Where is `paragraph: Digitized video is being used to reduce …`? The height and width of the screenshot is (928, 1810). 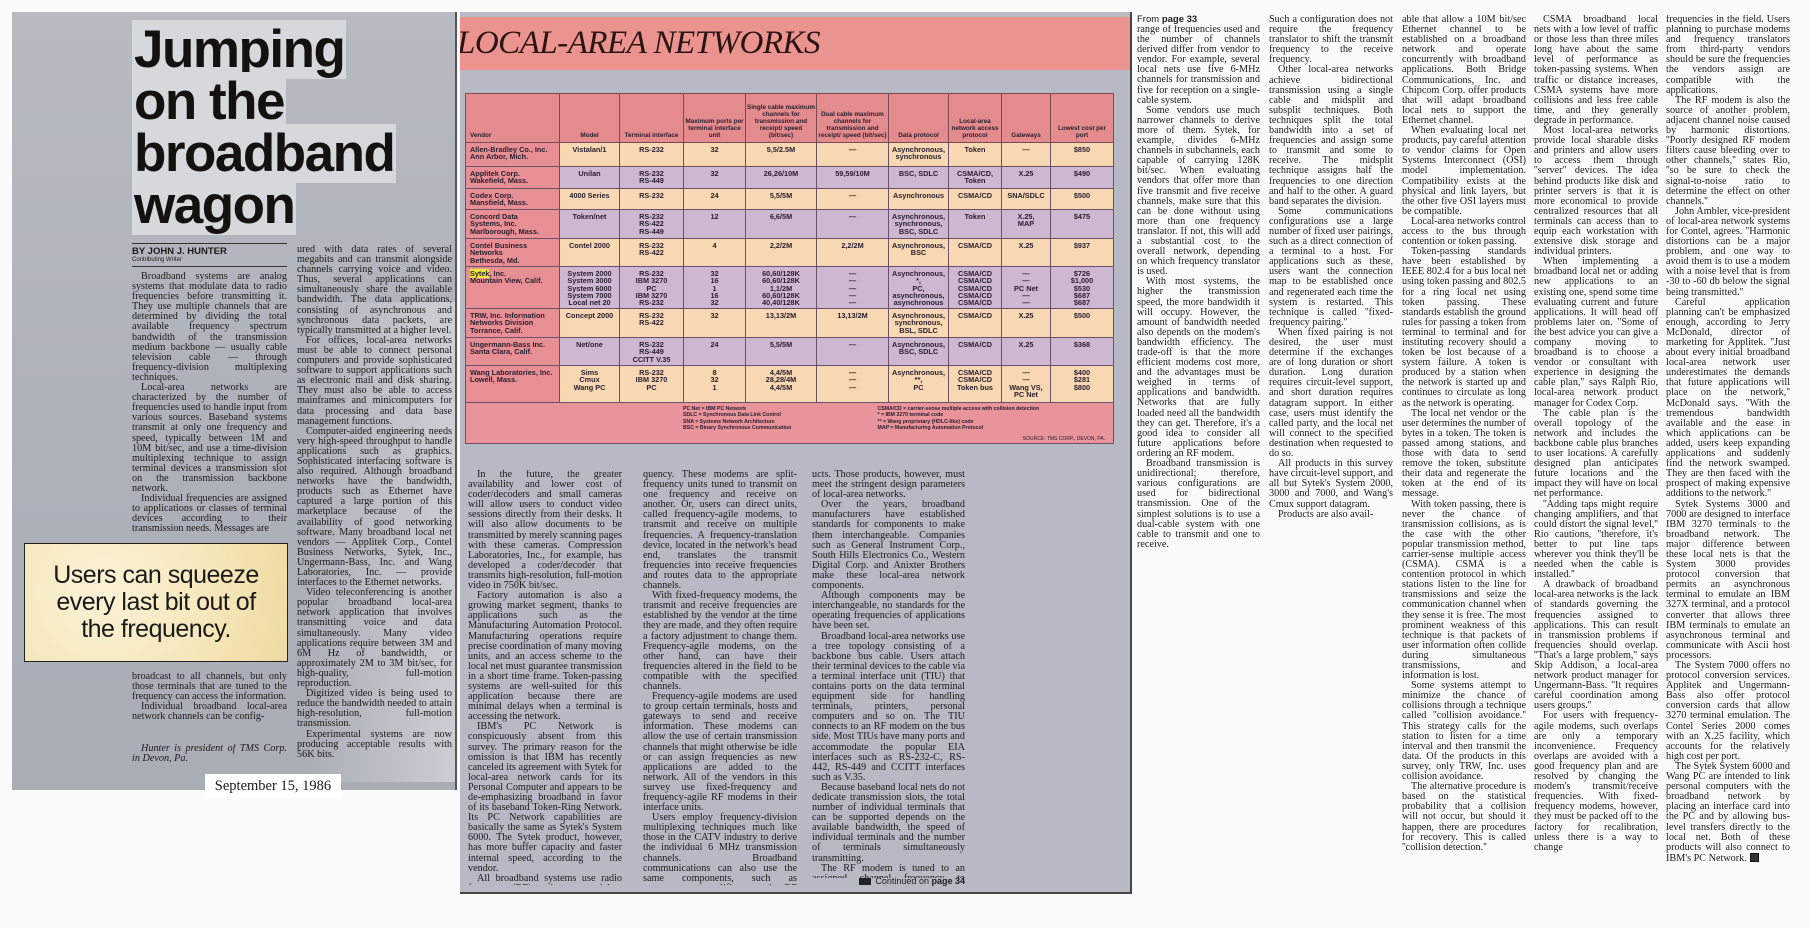 paragraph: Digitized video is being used to reduce … is located at coordinates (374, 709).